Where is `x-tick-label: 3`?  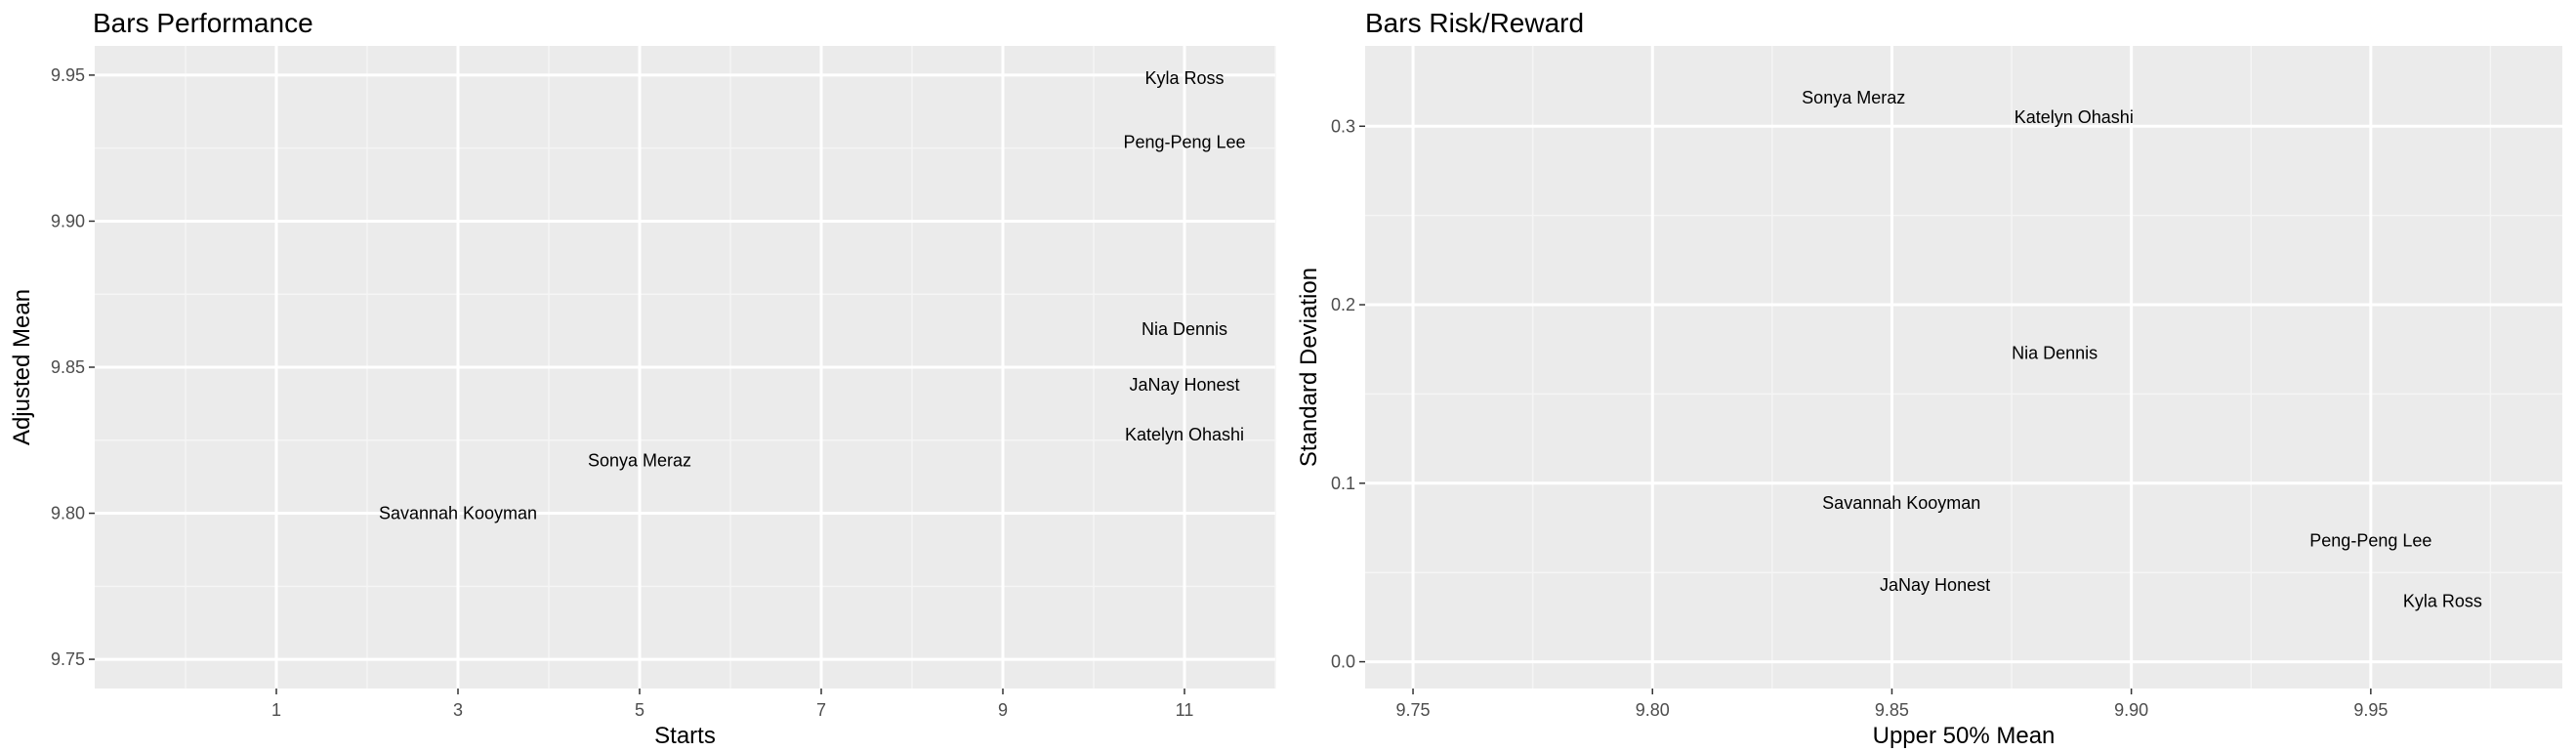 x-tick-label: 3 is located at coordinates (458, 710).